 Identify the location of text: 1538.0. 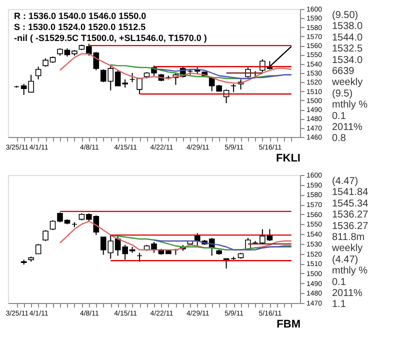
(348, 26).